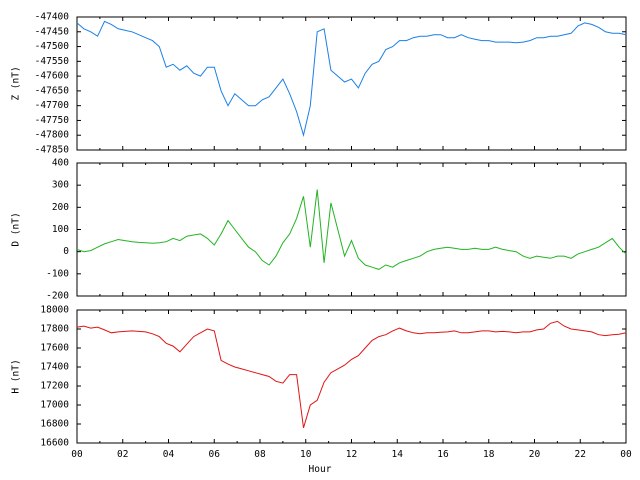 This screenshot has height=480, width=640. I want to click on z-y-tick-label: -47500, so click(52, 46).